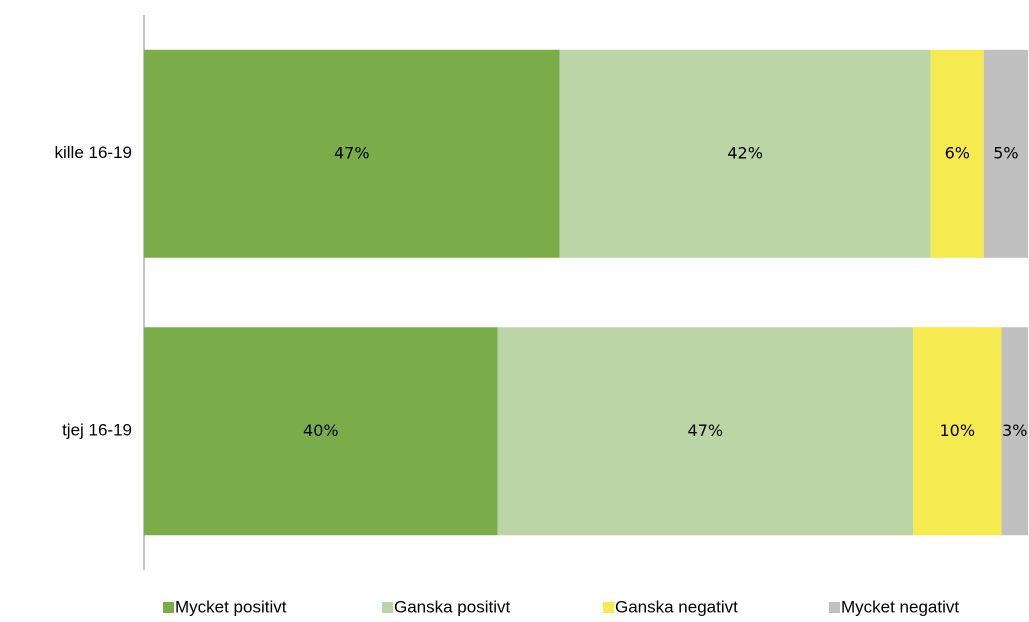  I want to click on value-label: 42%, so click(745, 152).